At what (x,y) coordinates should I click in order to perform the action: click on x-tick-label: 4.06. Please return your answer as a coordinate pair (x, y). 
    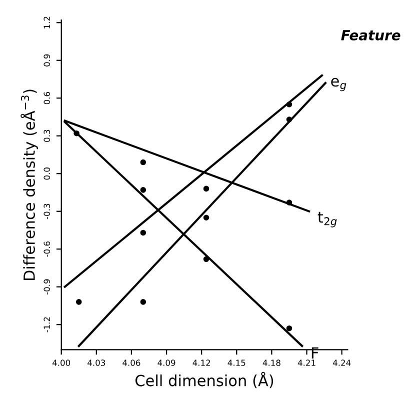
    Looking at the image, I should click on (131, 363).